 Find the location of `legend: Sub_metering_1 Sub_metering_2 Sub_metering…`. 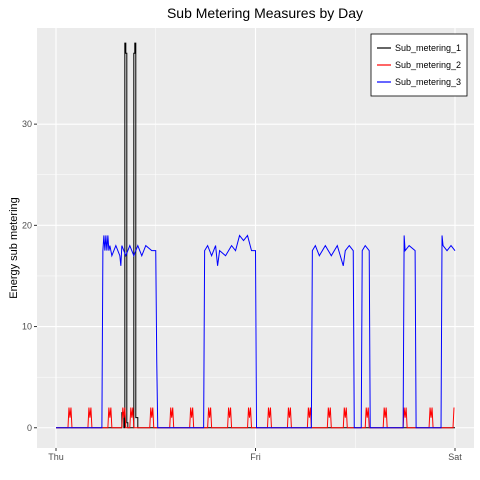

legend: Sub_metering_1 Sub_metering_2 Sub_metering… is located at coordinates (419, 65).